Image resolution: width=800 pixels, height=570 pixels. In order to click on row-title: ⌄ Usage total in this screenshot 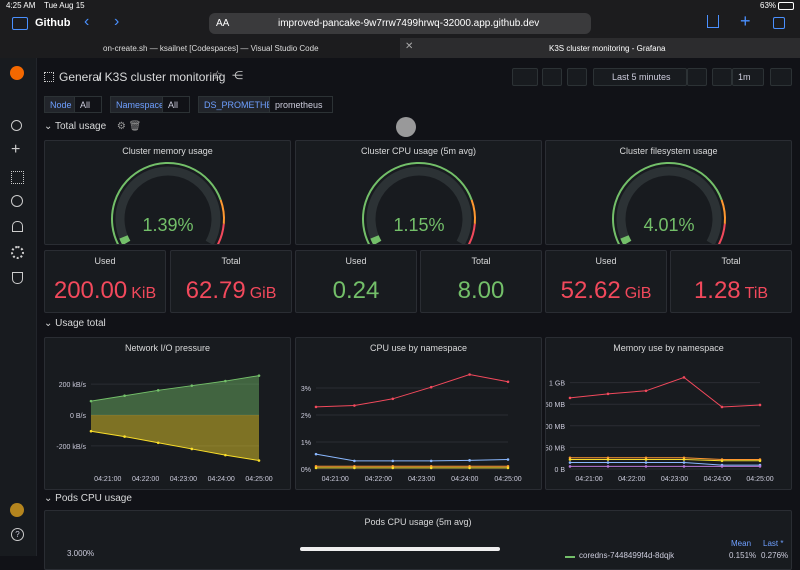, I will do `click(75, 323)`.